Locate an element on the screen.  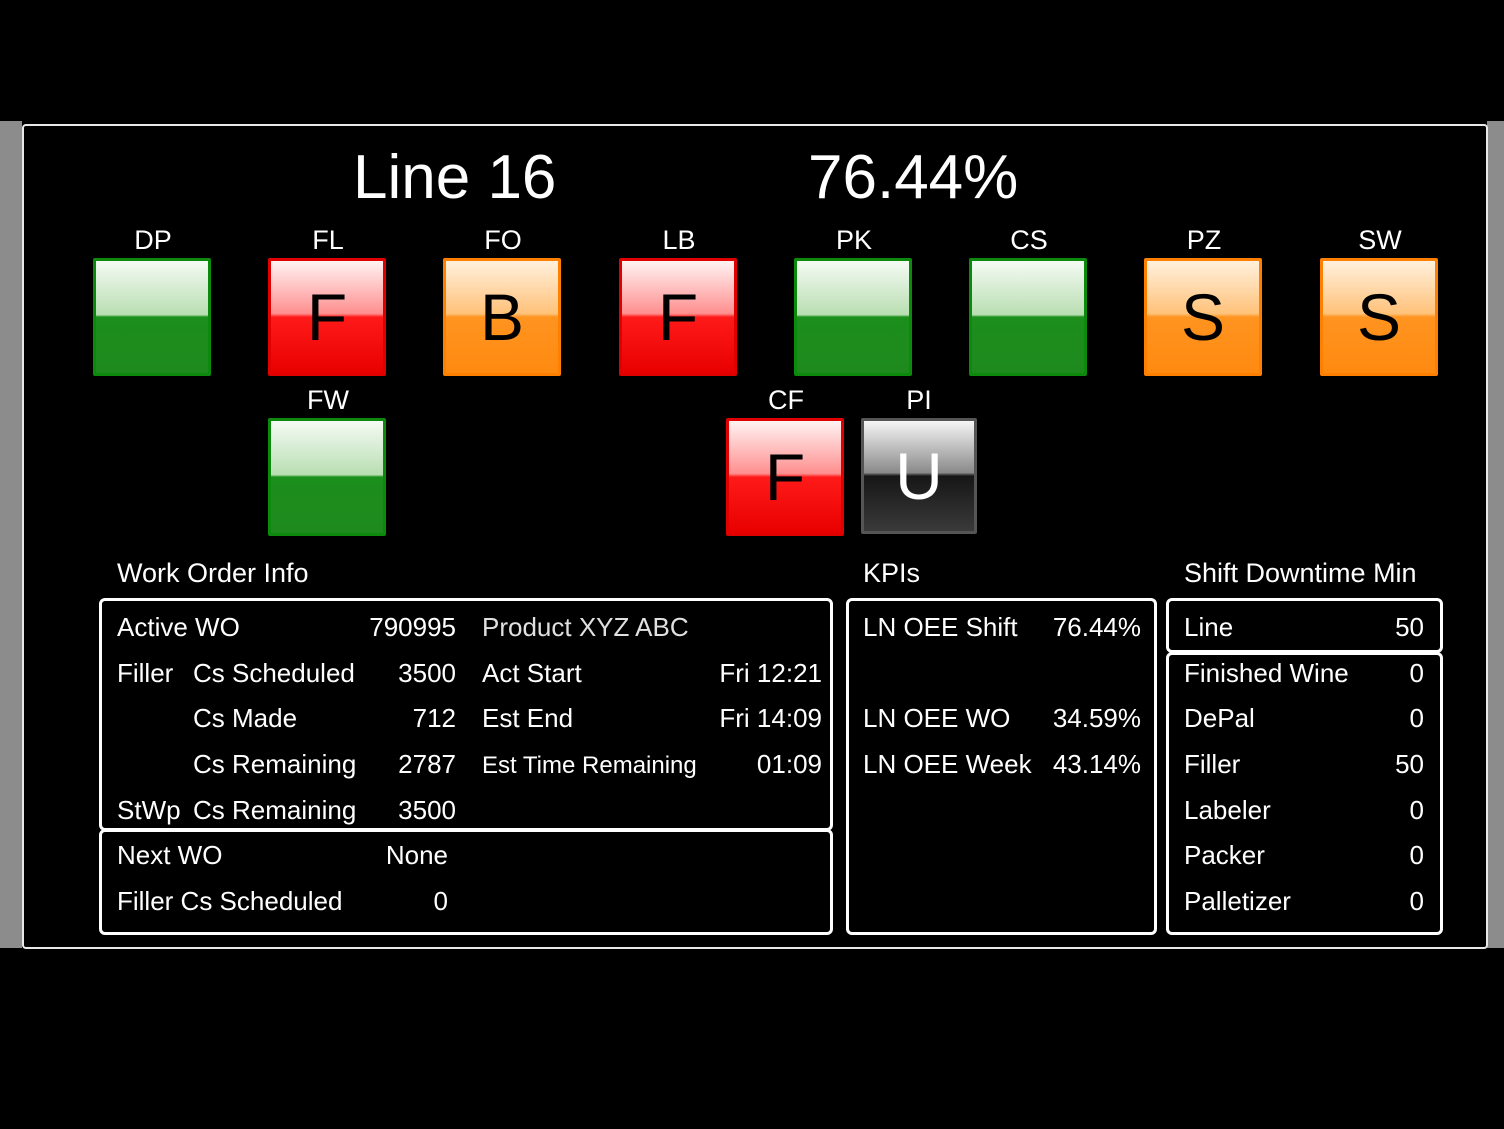
stwp-cs-remaining-label: Cs Remaining is located at coordinates (275, 810).